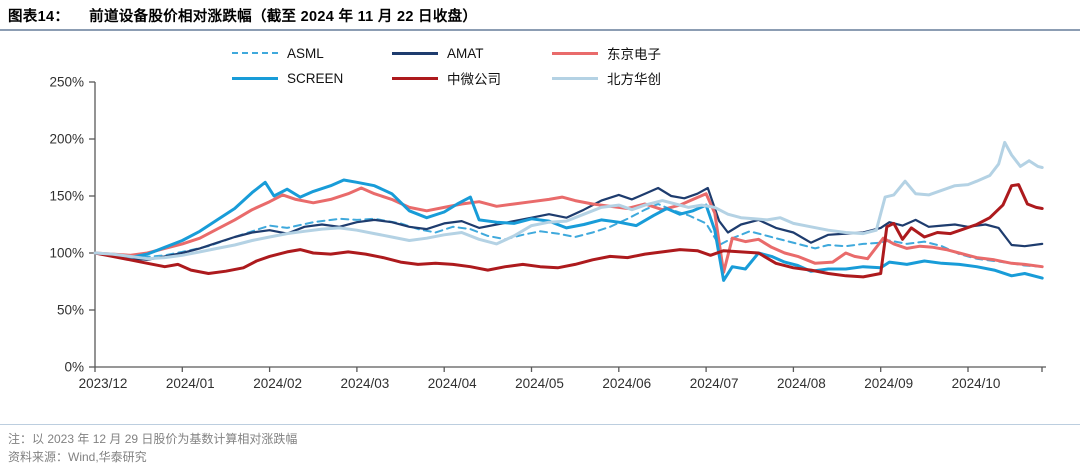  Describe the element at coordinates (66, 139) in the screenshot. I see `y-axis-tick-label: 200%` at that location.